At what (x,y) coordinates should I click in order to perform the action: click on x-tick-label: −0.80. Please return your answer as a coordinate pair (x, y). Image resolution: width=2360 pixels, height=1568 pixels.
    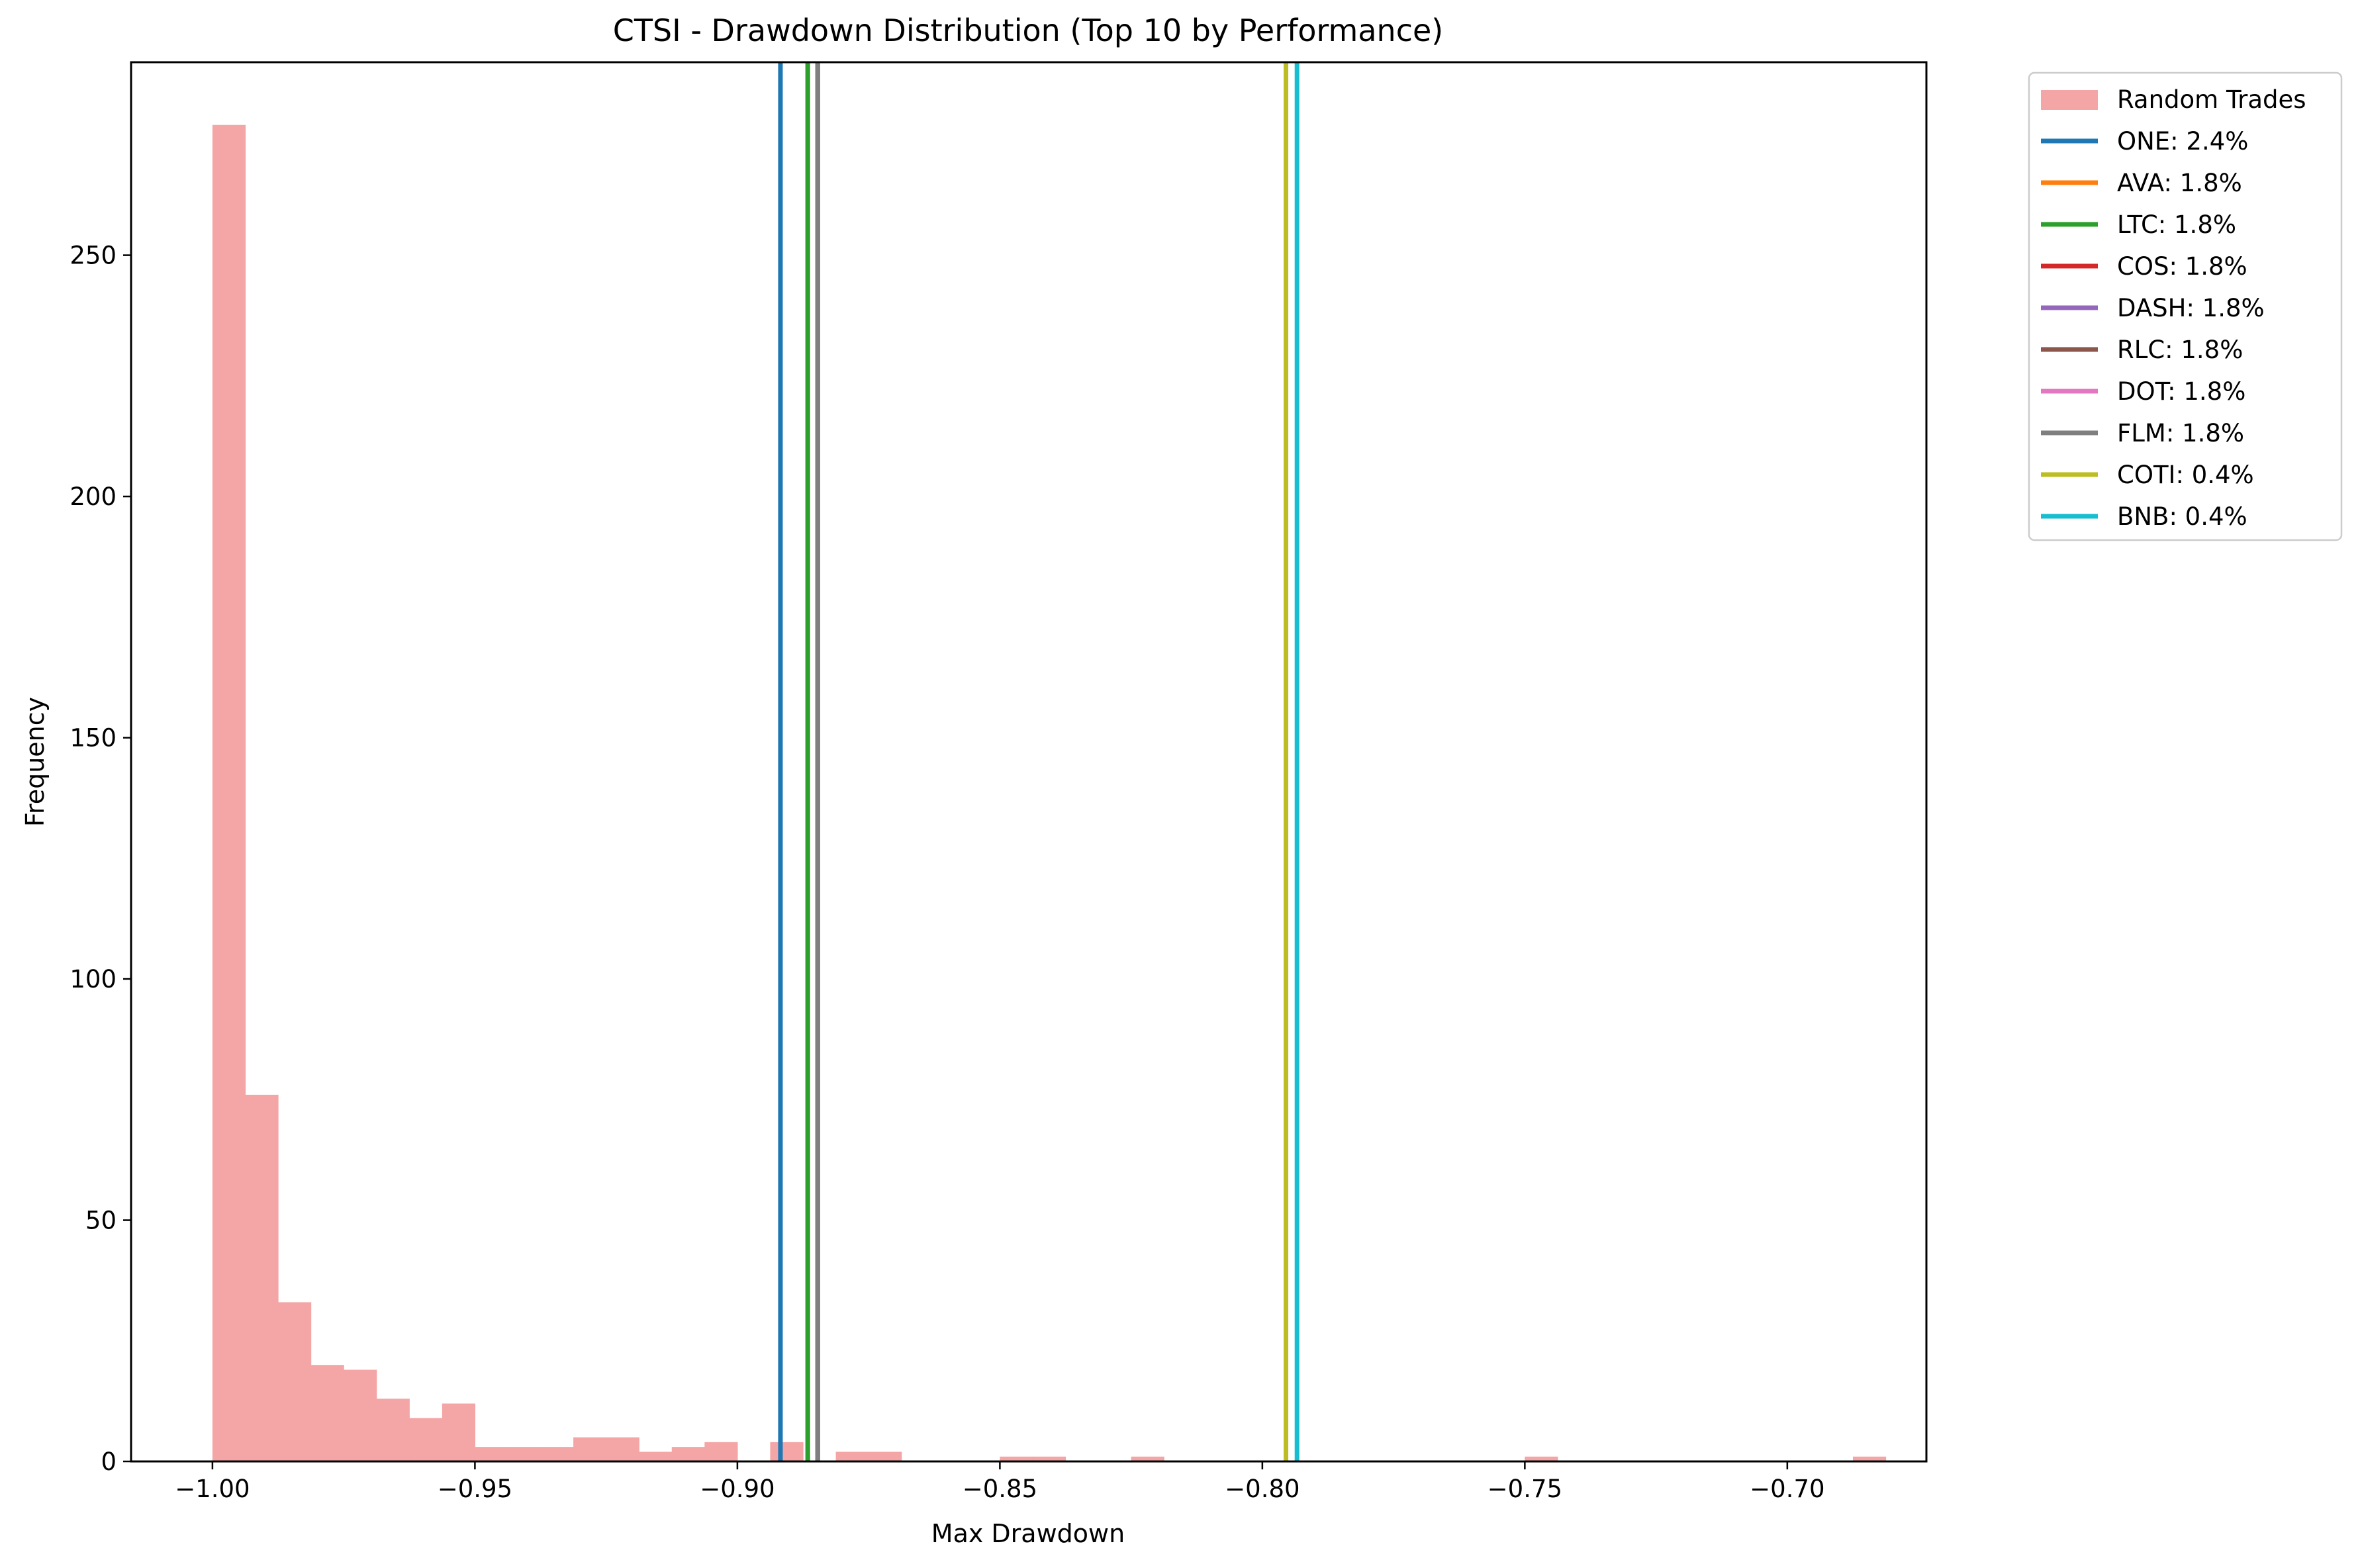
    Looking at the image, I should click on (1262, 1489).